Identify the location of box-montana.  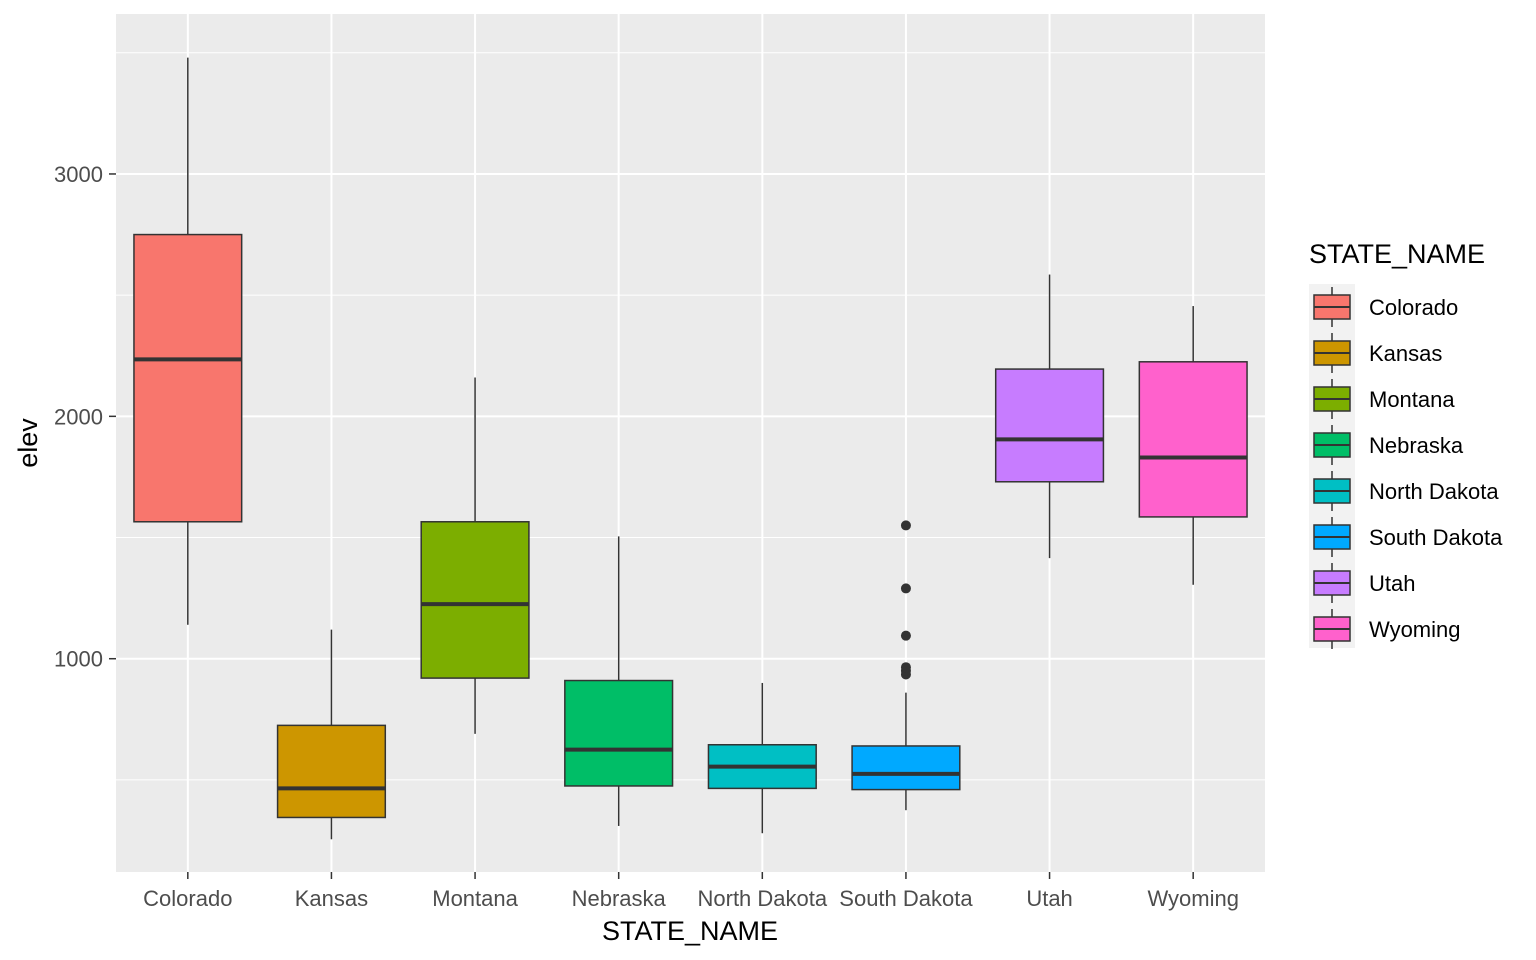
(475, 555).